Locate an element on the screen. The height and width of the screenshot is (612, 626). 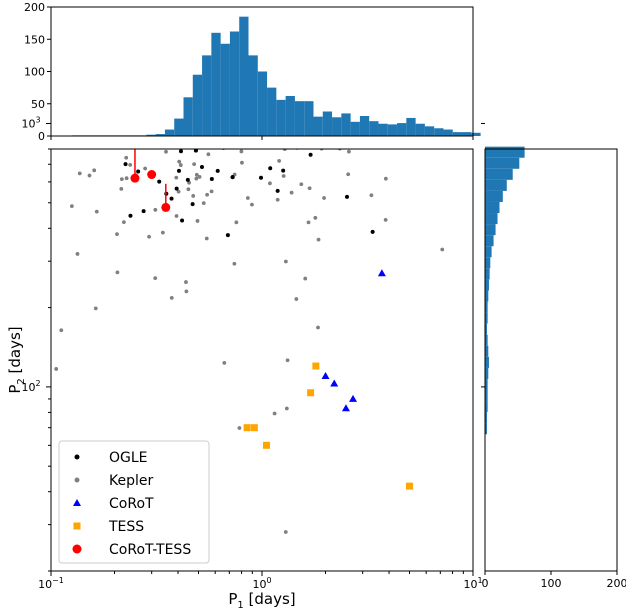
point-tess is located at coordinates (409, 486).